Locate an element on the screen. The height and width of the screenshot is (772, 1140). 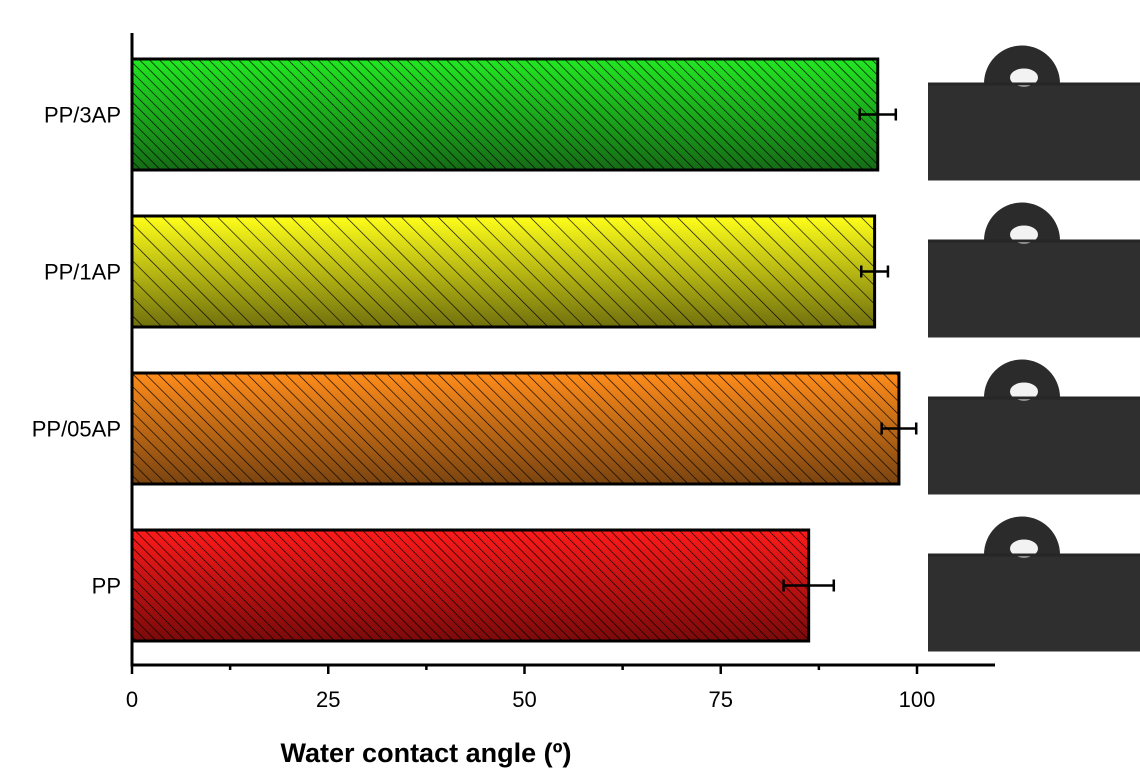
bar-hatch-pp1ap is located at coordinates (503, 271).